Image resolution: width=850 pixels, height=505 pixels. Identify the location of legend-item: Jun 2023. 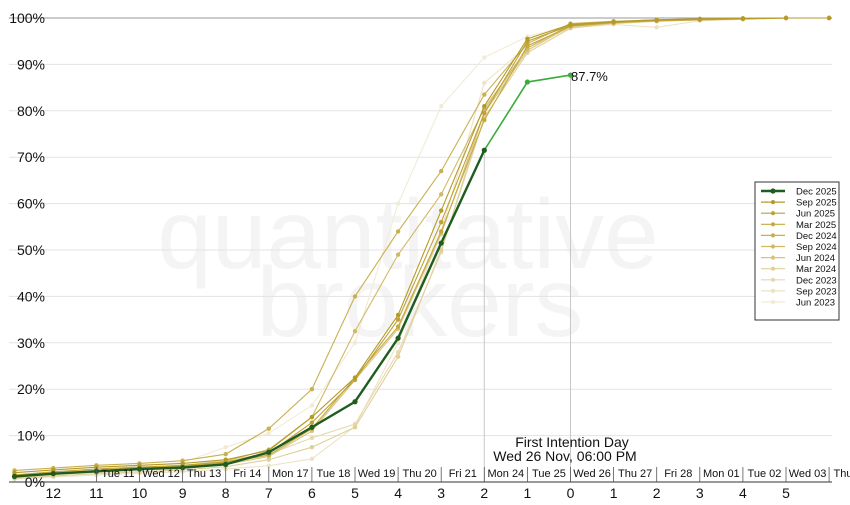
(798, 303).